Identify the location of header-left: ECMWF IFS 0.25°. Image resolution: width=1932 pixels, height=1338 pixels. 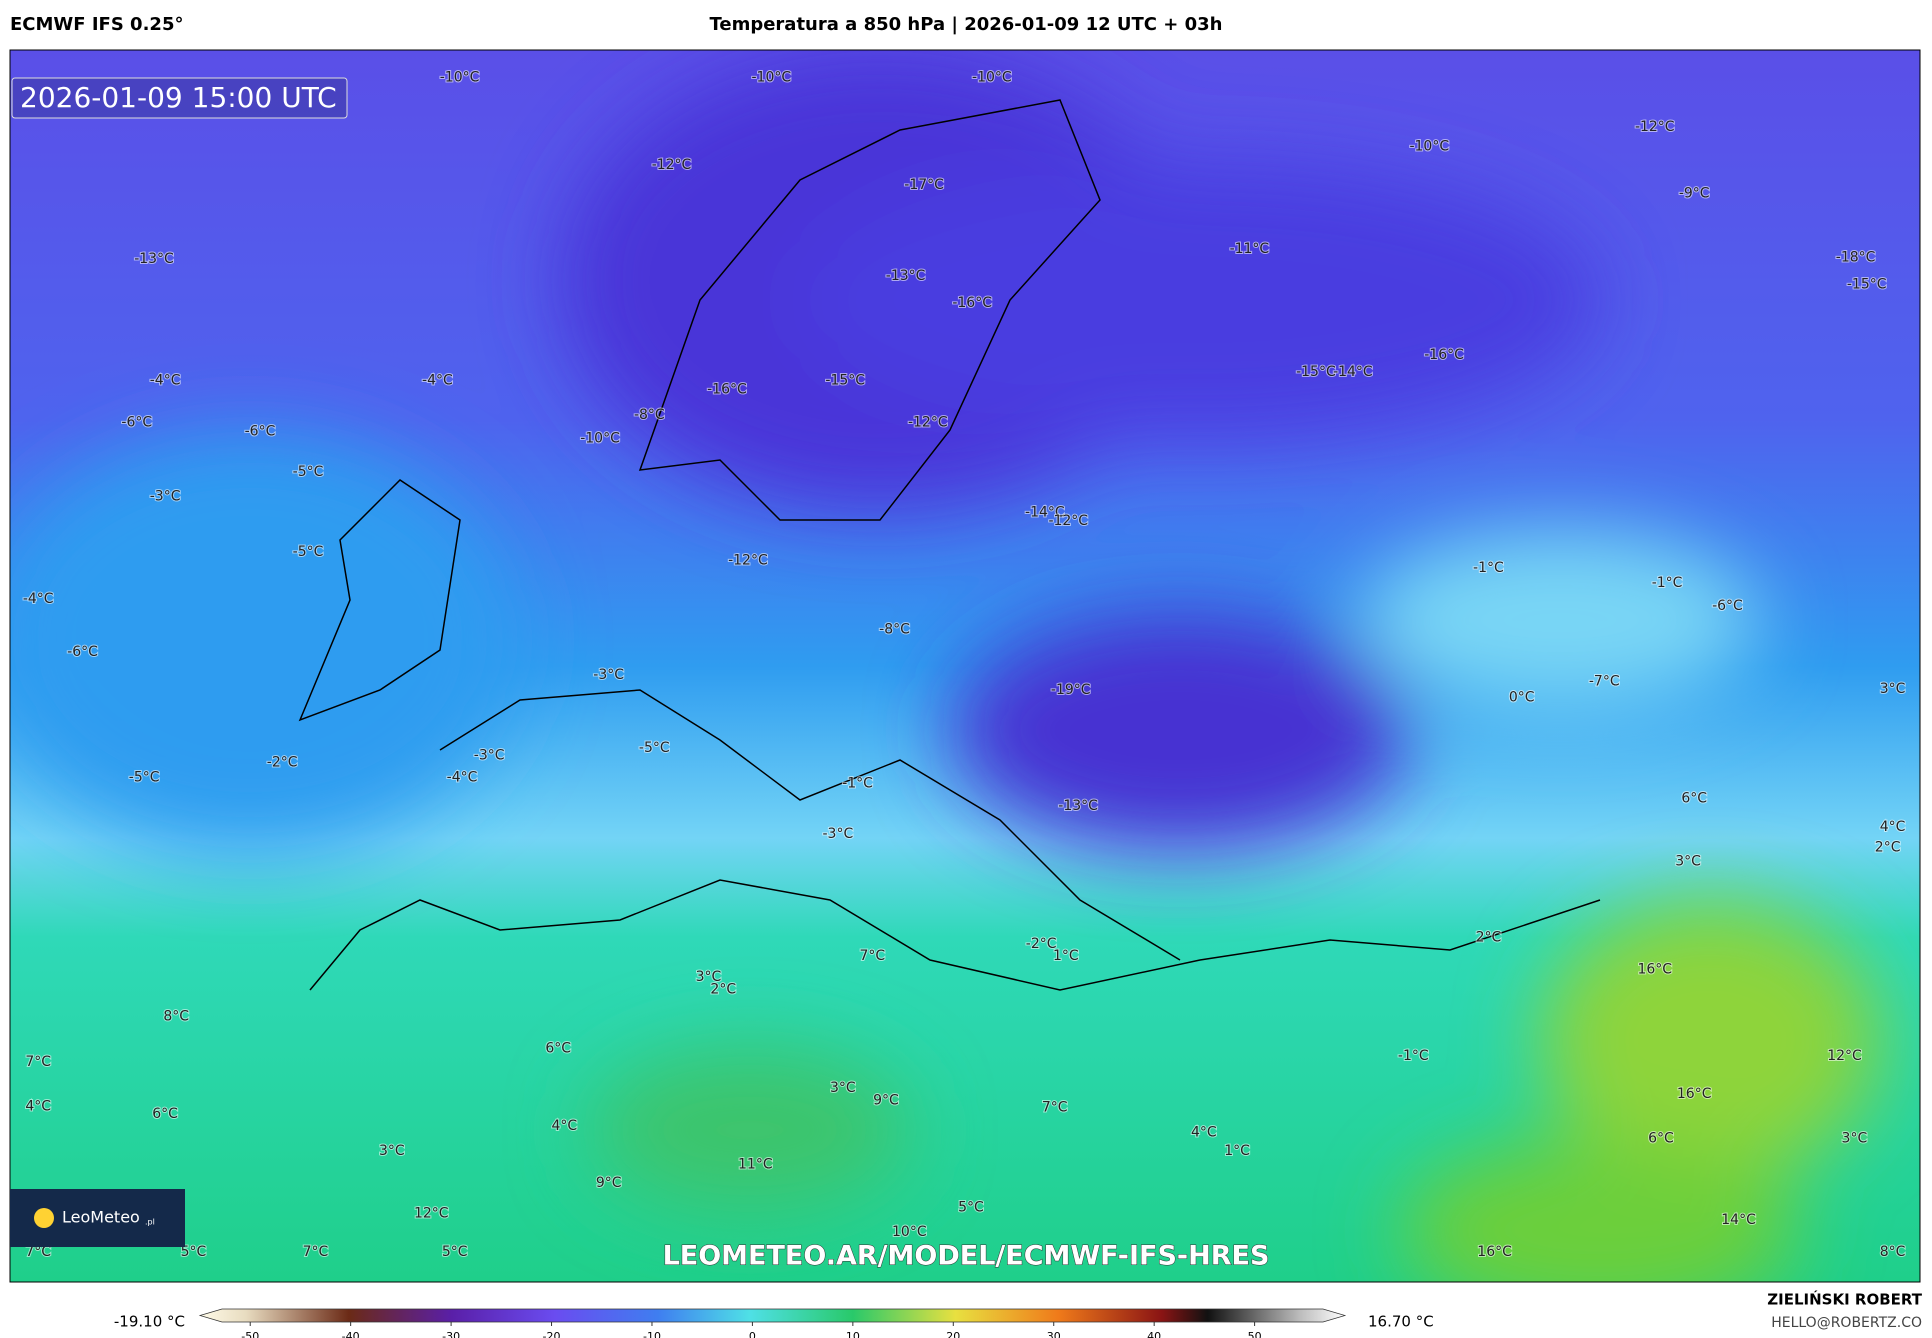
(96, 24).